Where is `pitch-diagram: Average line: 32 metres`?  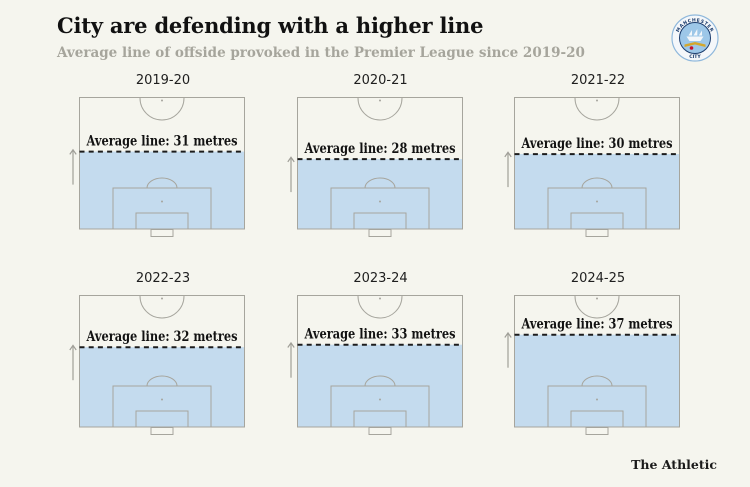 pitch-diagram: Average line: 32 metres is located at coordinates (157, 365).